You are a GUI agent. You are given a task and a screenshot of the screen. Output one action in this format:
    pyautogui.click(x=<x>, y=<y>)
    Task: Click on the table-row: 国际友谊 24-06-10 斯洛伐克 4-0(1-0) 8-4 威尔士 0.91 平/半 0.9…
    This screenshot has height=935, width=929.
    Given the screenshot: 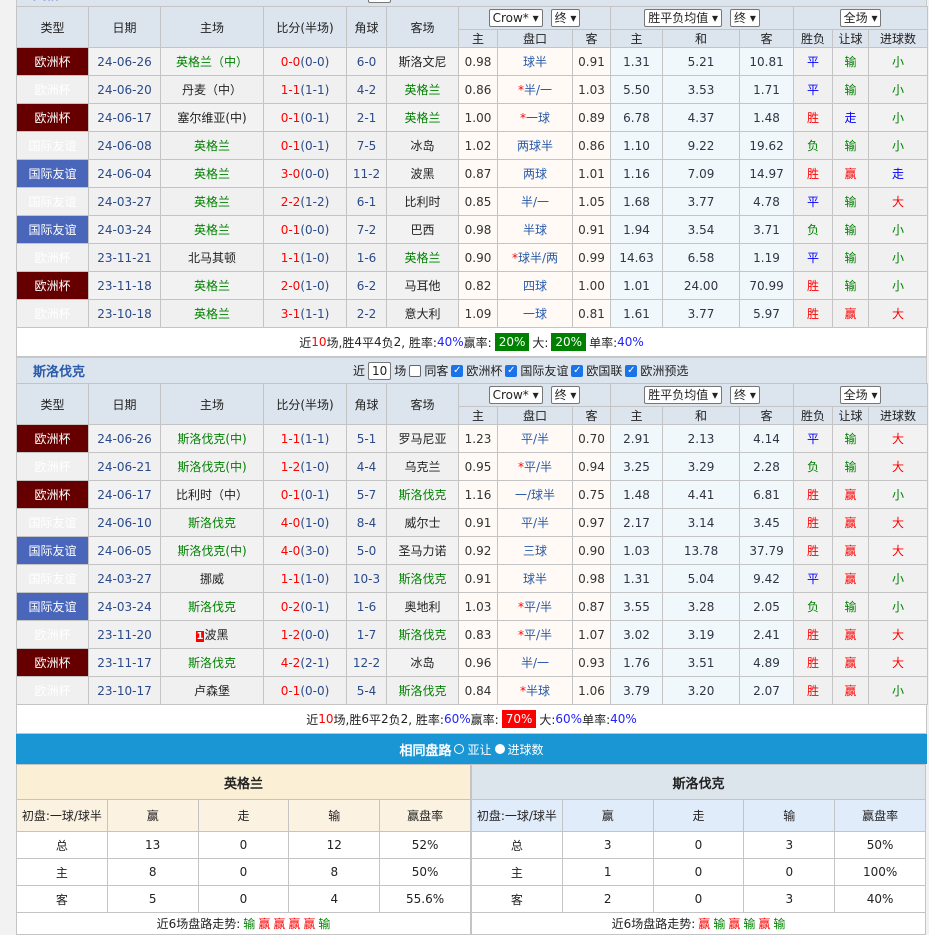 What is the action you would take?
    pyautogui.click(x=472, y=522)
    